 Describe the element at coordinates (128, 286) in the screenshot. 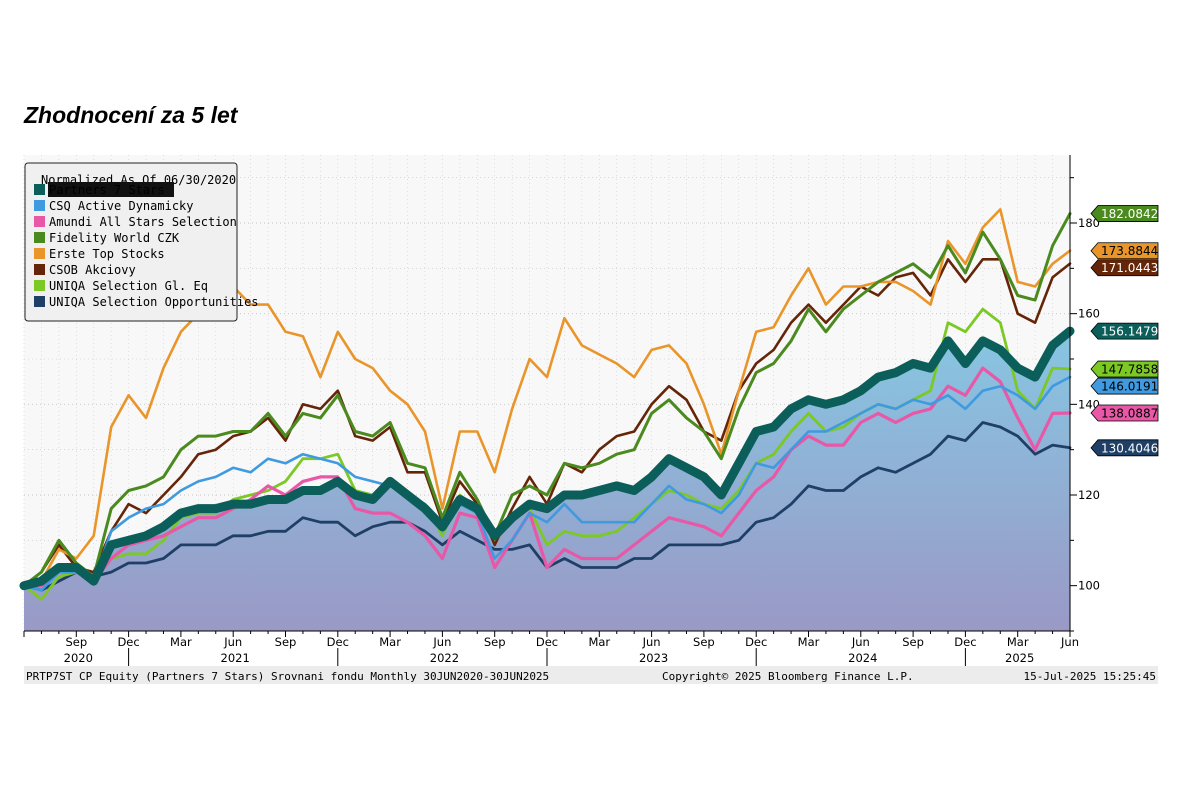

I see `legend-entry: UNIQA Selection Gl. Eq` at that location.